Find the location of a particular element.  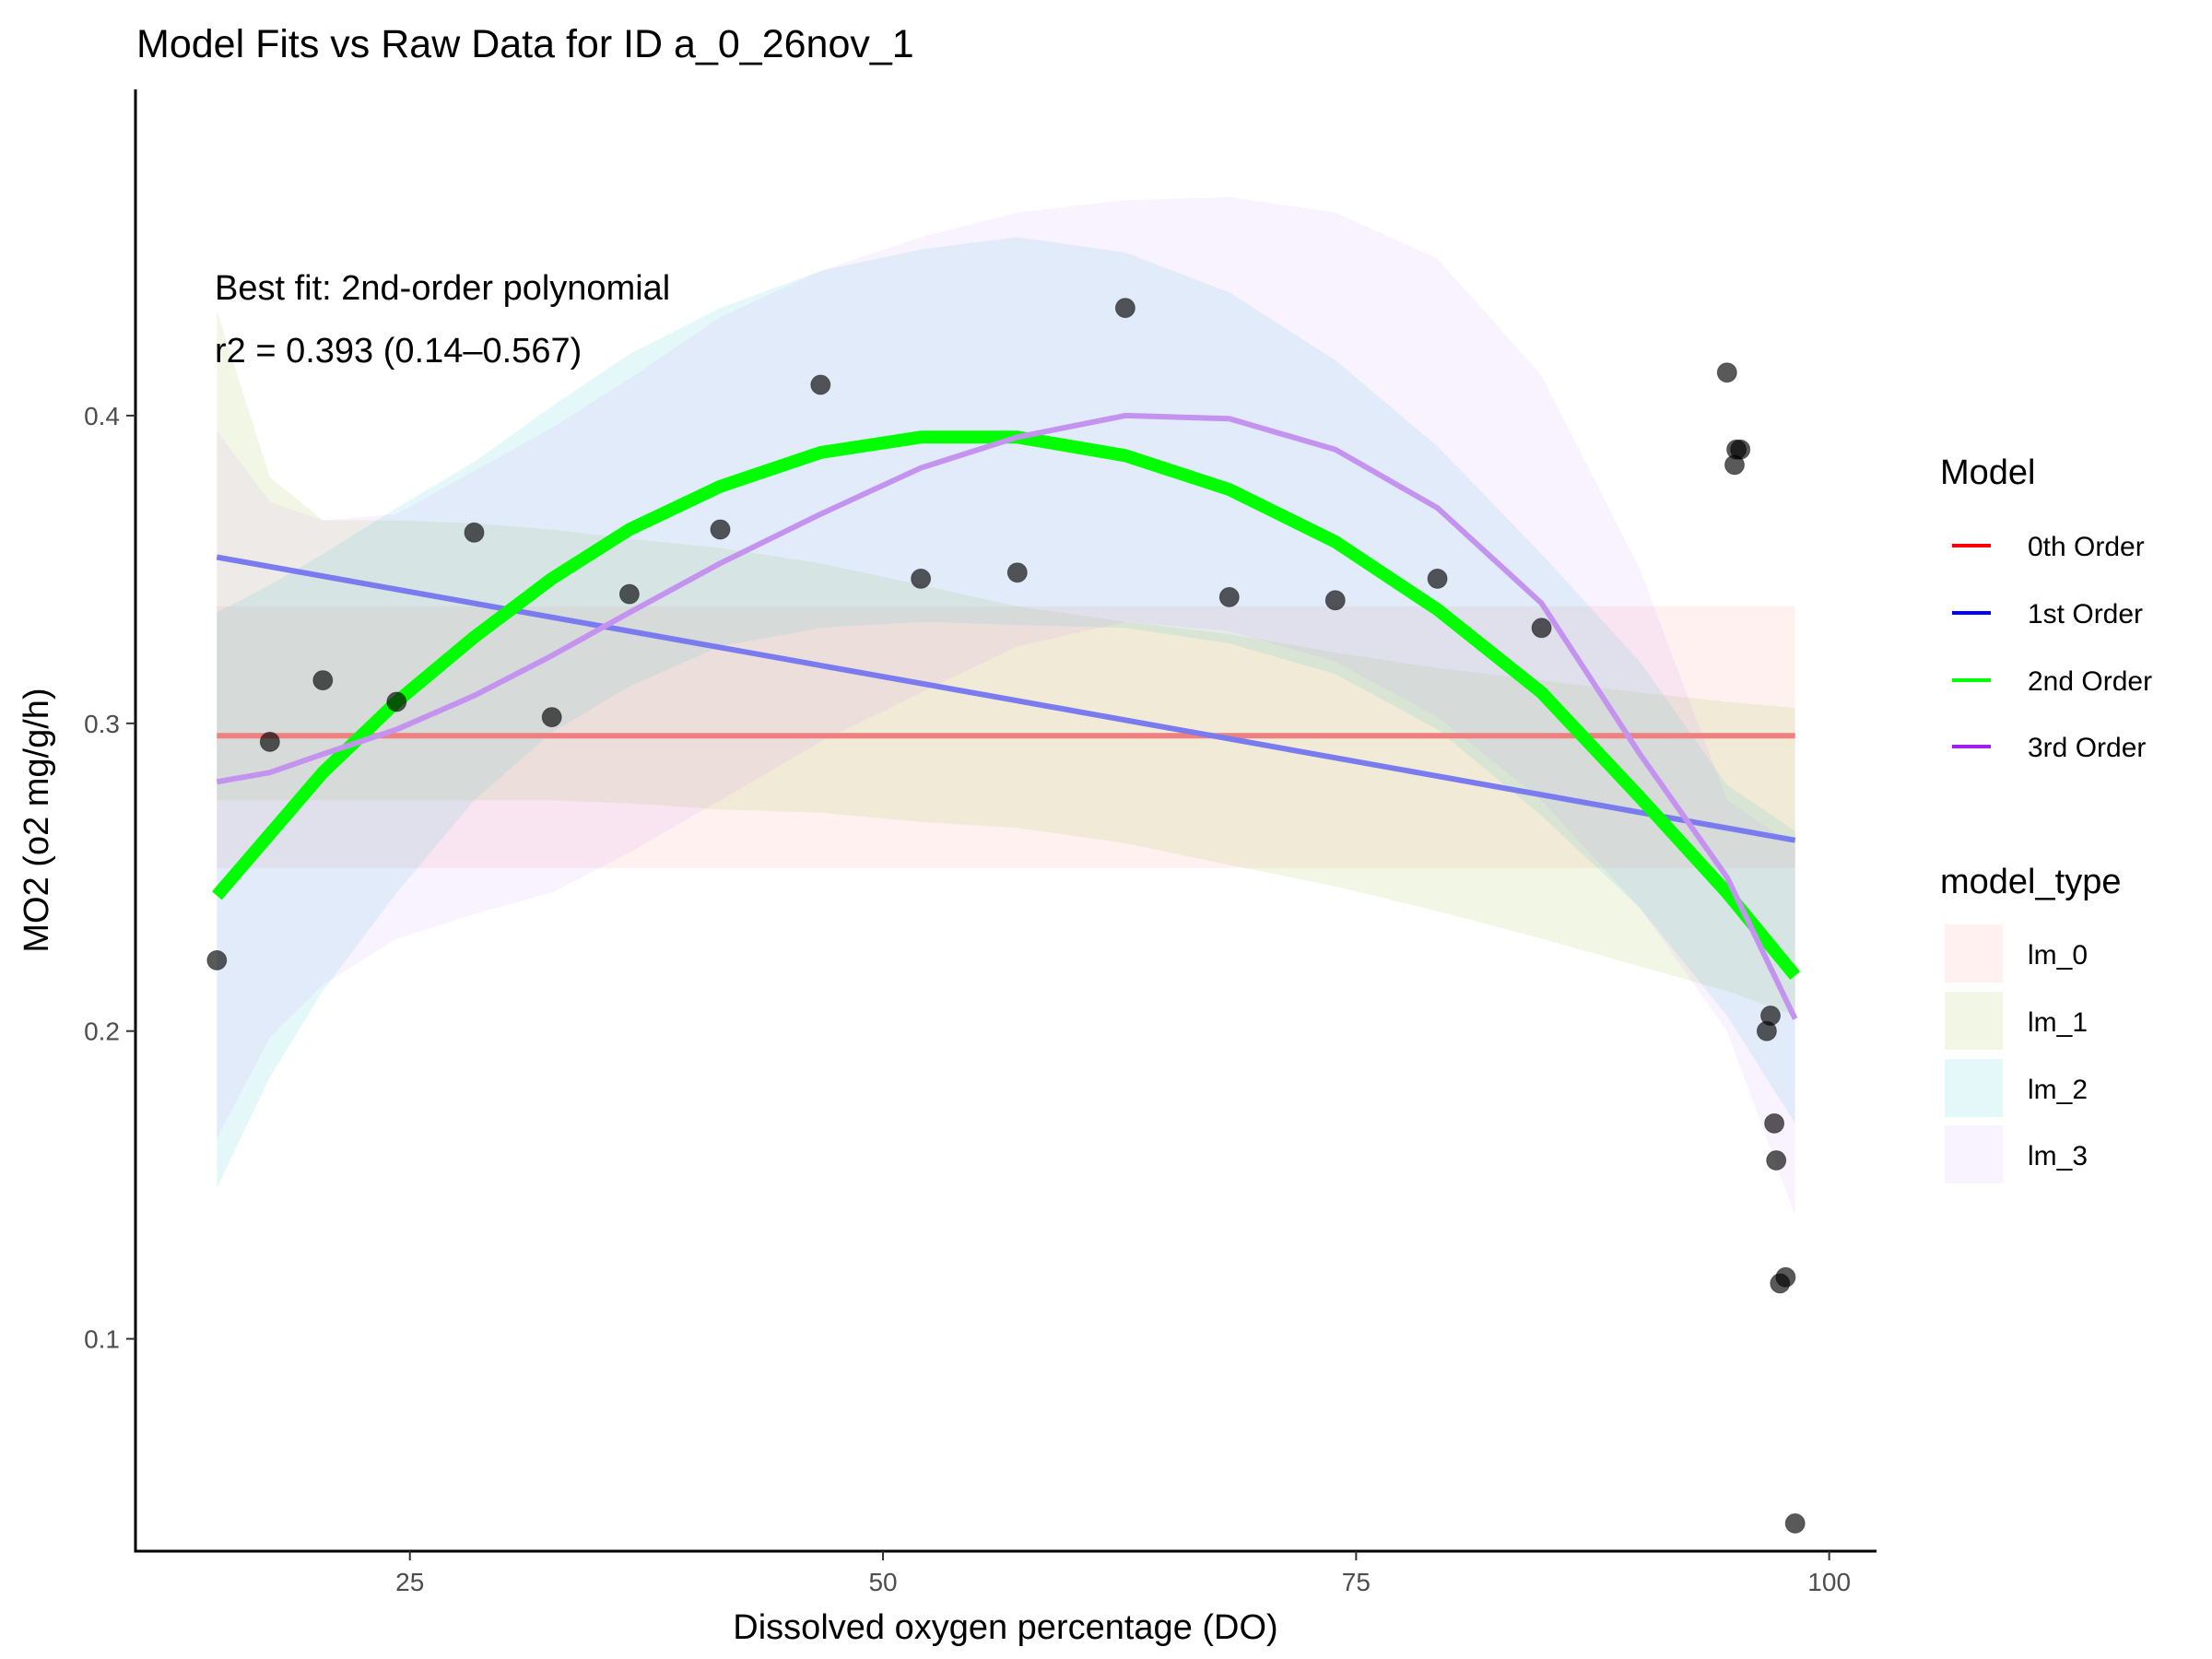

y-ticks: 0.1 0.2 0.3 0.4 is located at coordinates (109, 878).